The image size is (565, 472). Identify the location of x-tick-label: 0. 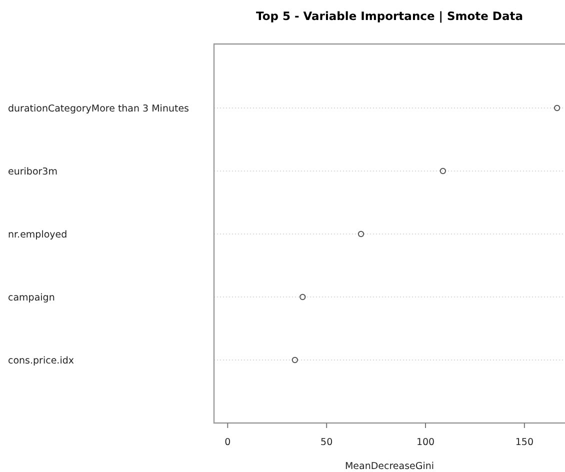
(227, 442).